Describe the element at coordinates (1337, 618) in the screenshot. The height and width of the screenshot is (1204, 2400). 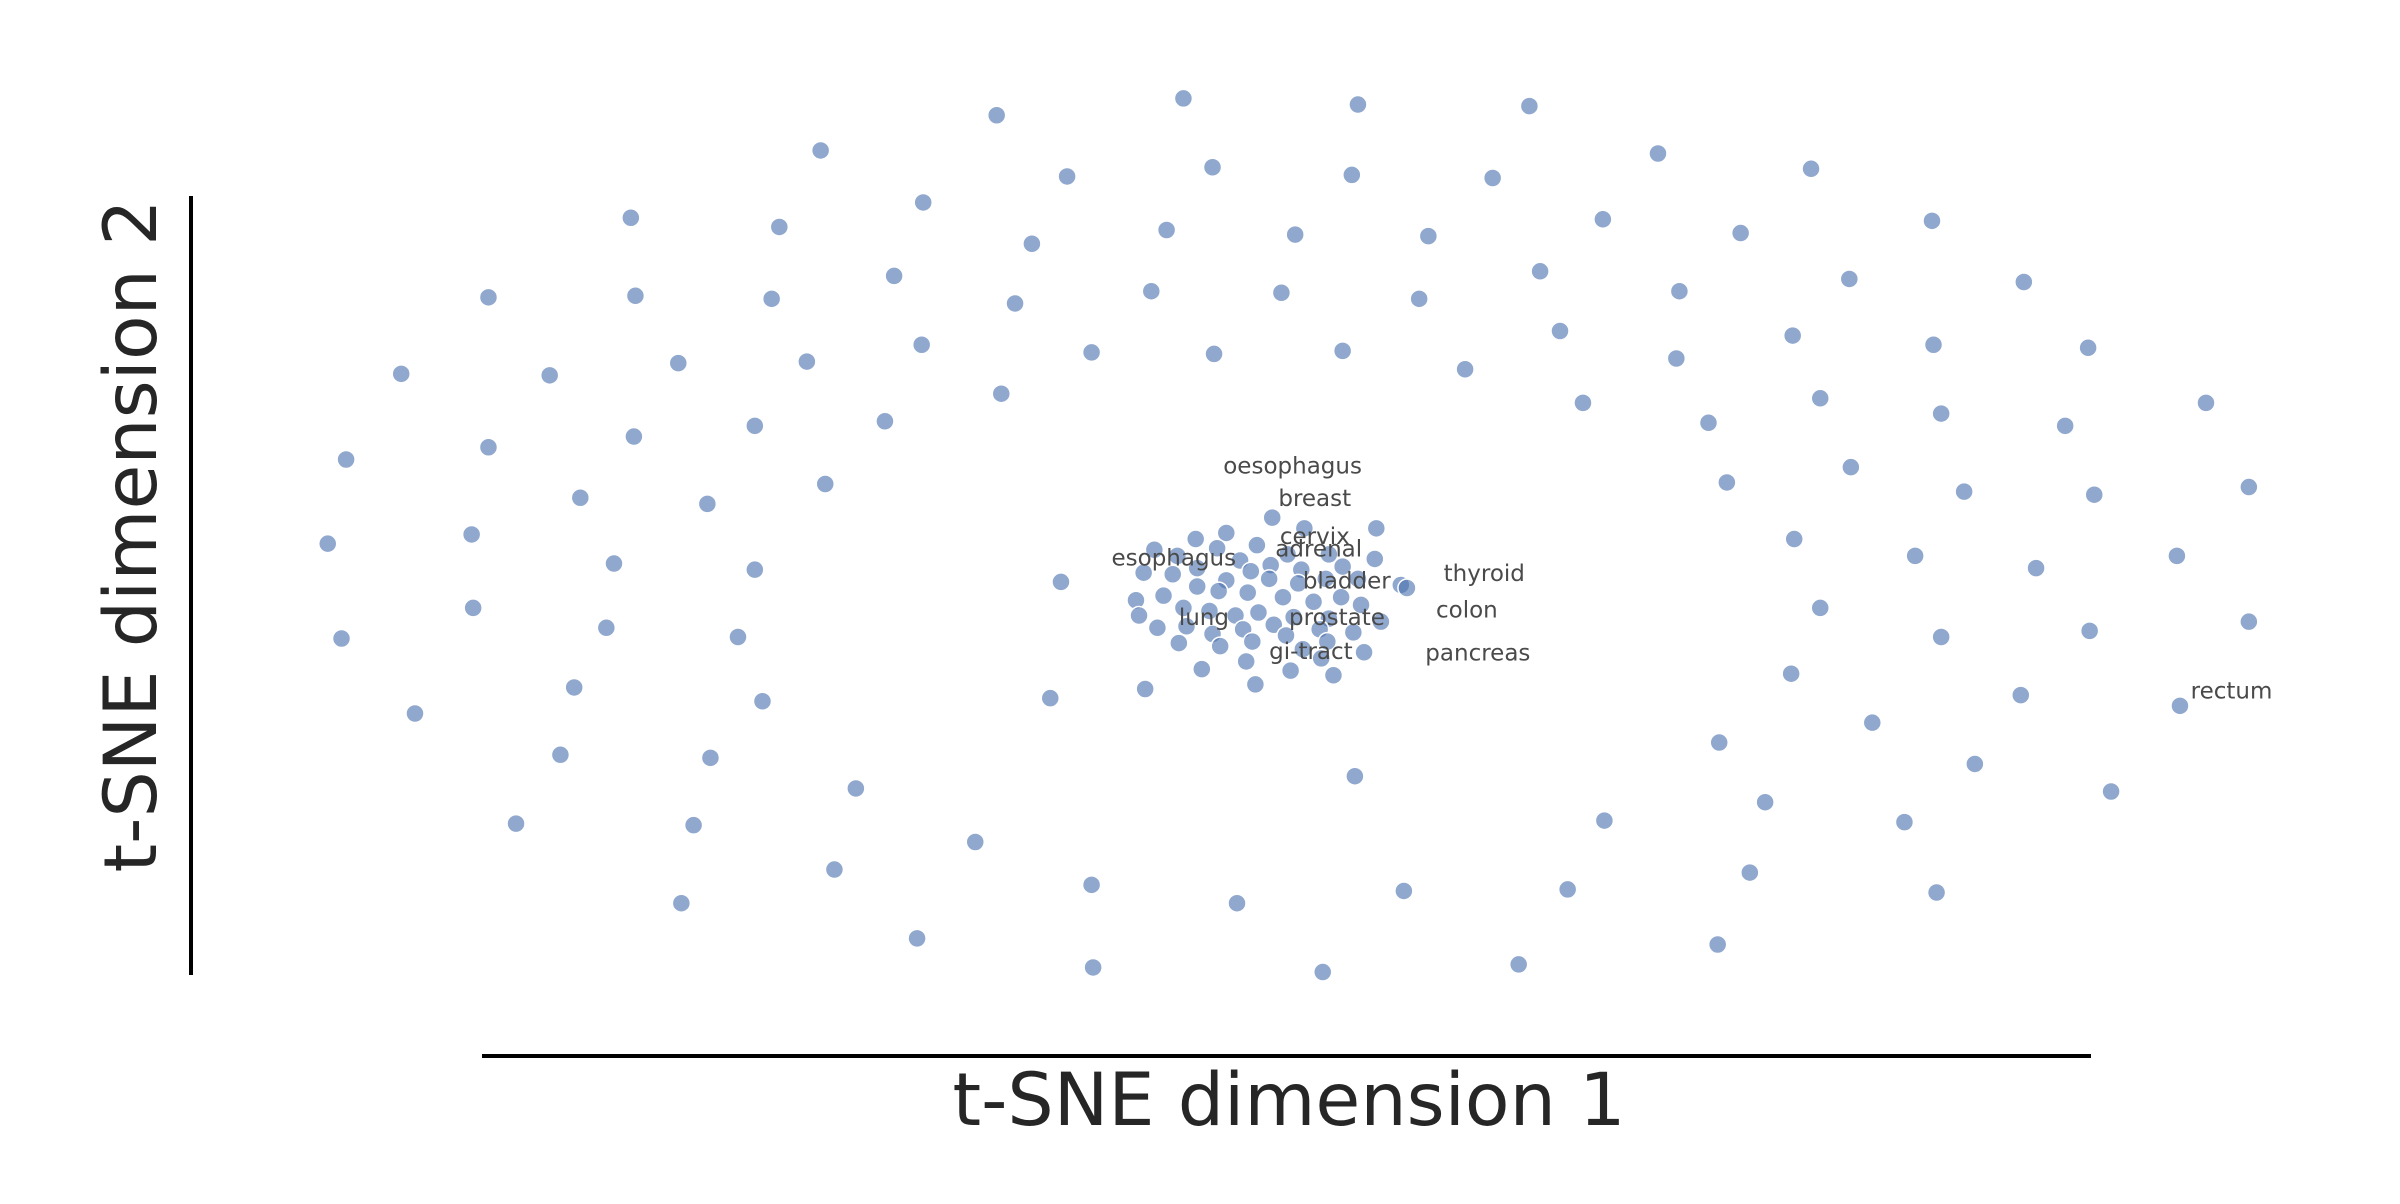
I see `annotation: prostate` at that location.